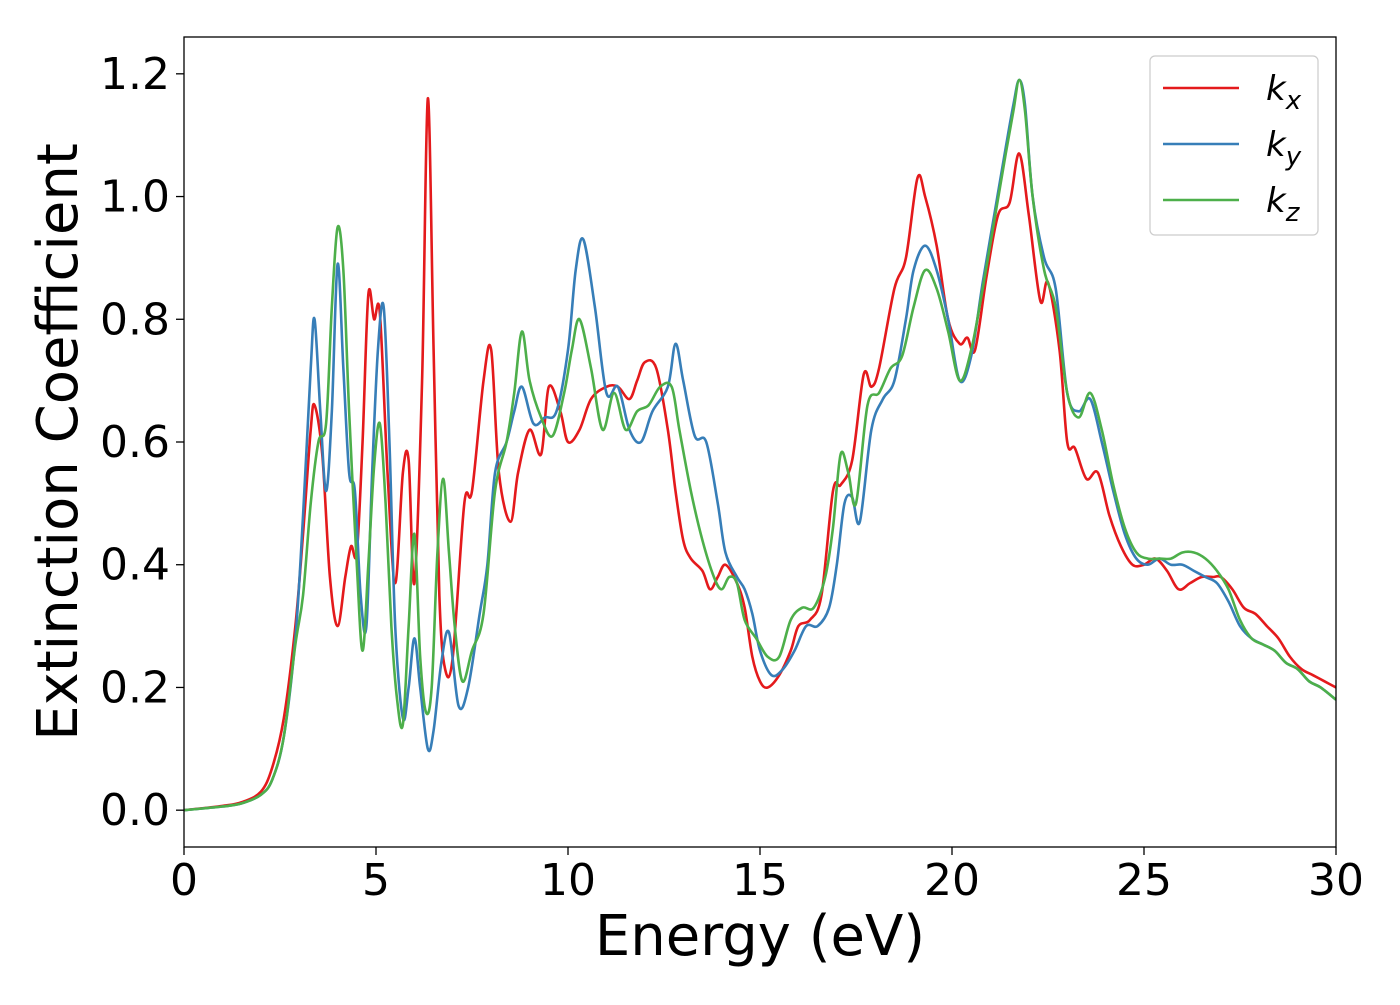 The width and height of the screenshot is (1400, 1005). Describe the element at coordinates (568, 880) in the screenshot. I see `x-tick-label: 10` at that location.